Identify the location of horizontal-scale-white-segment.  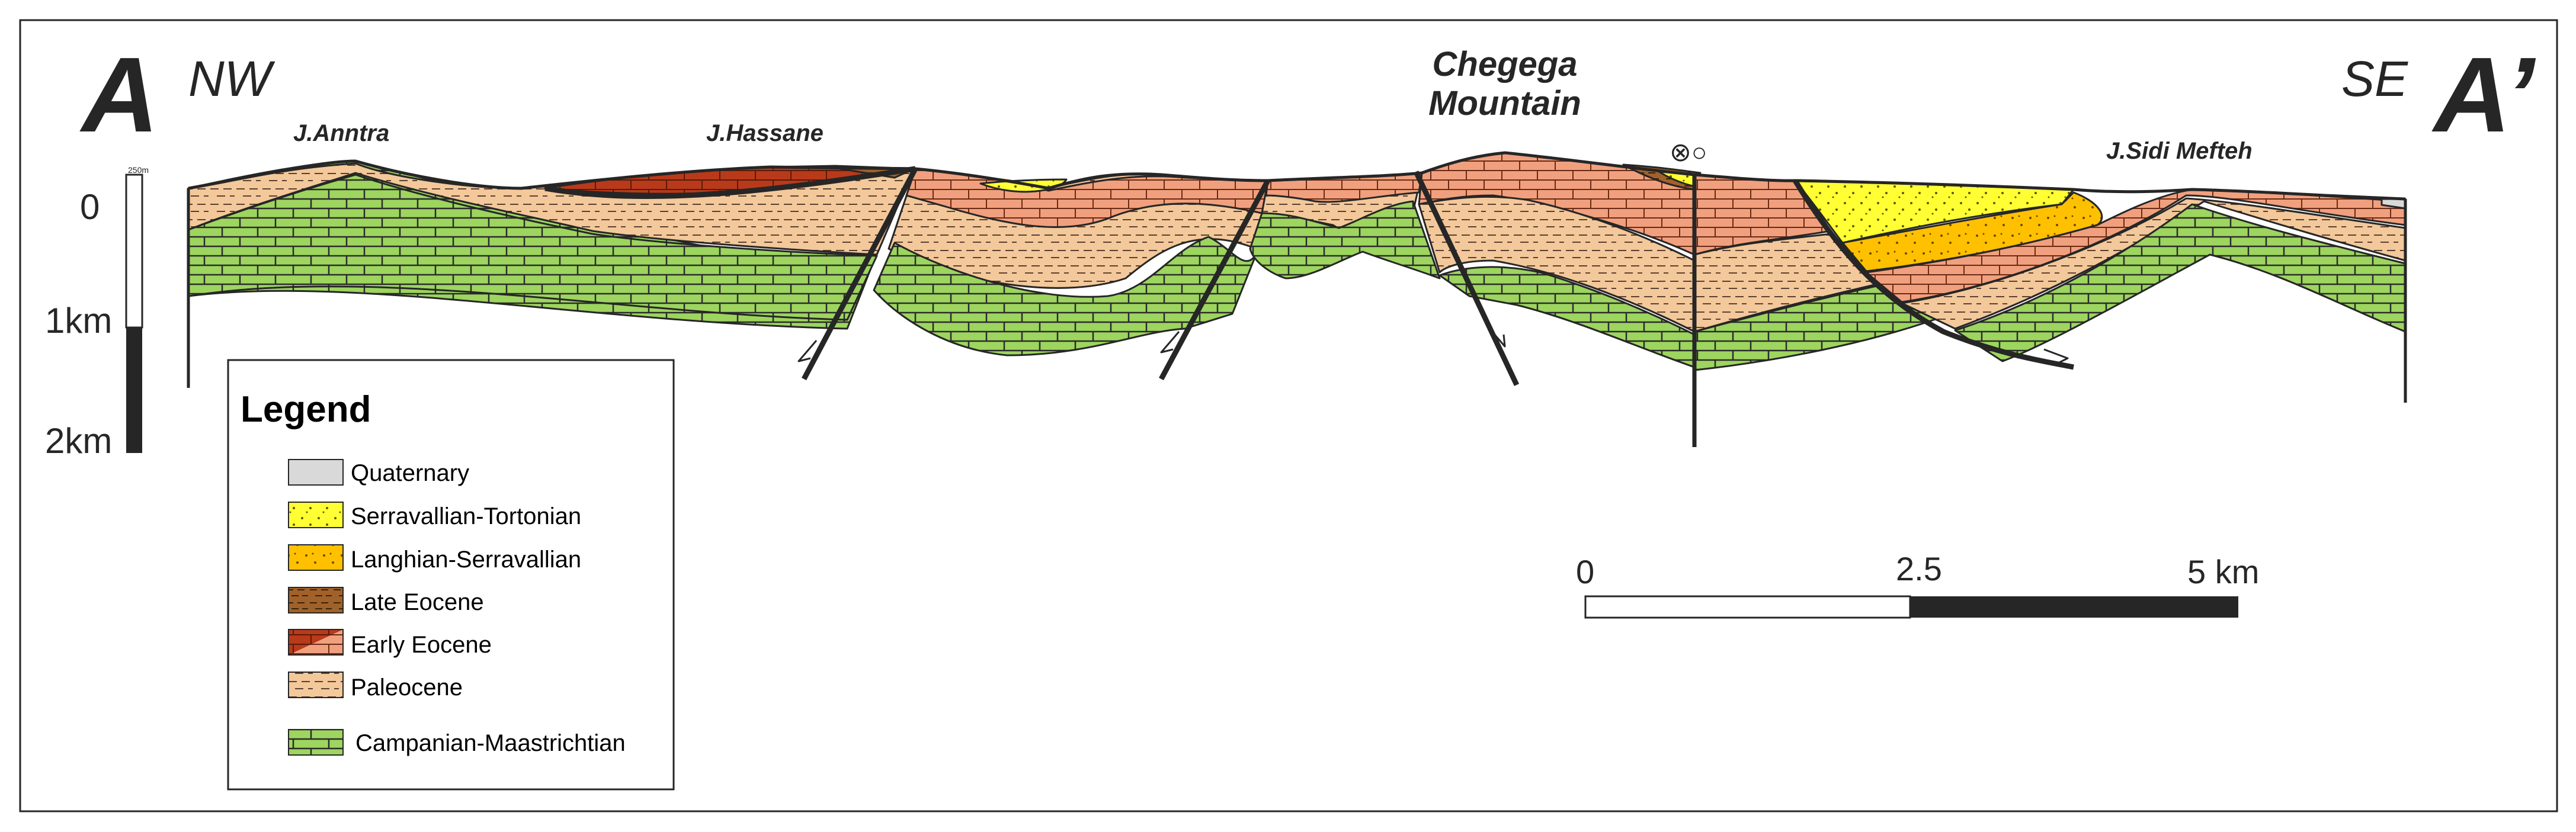
(1747, 607).